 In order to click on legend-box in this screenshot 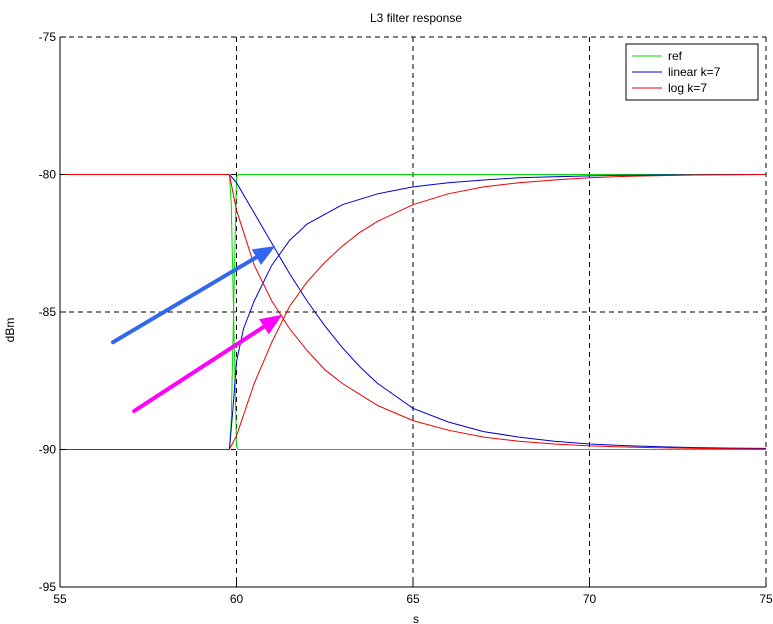, I will do `click(692, 72)`.